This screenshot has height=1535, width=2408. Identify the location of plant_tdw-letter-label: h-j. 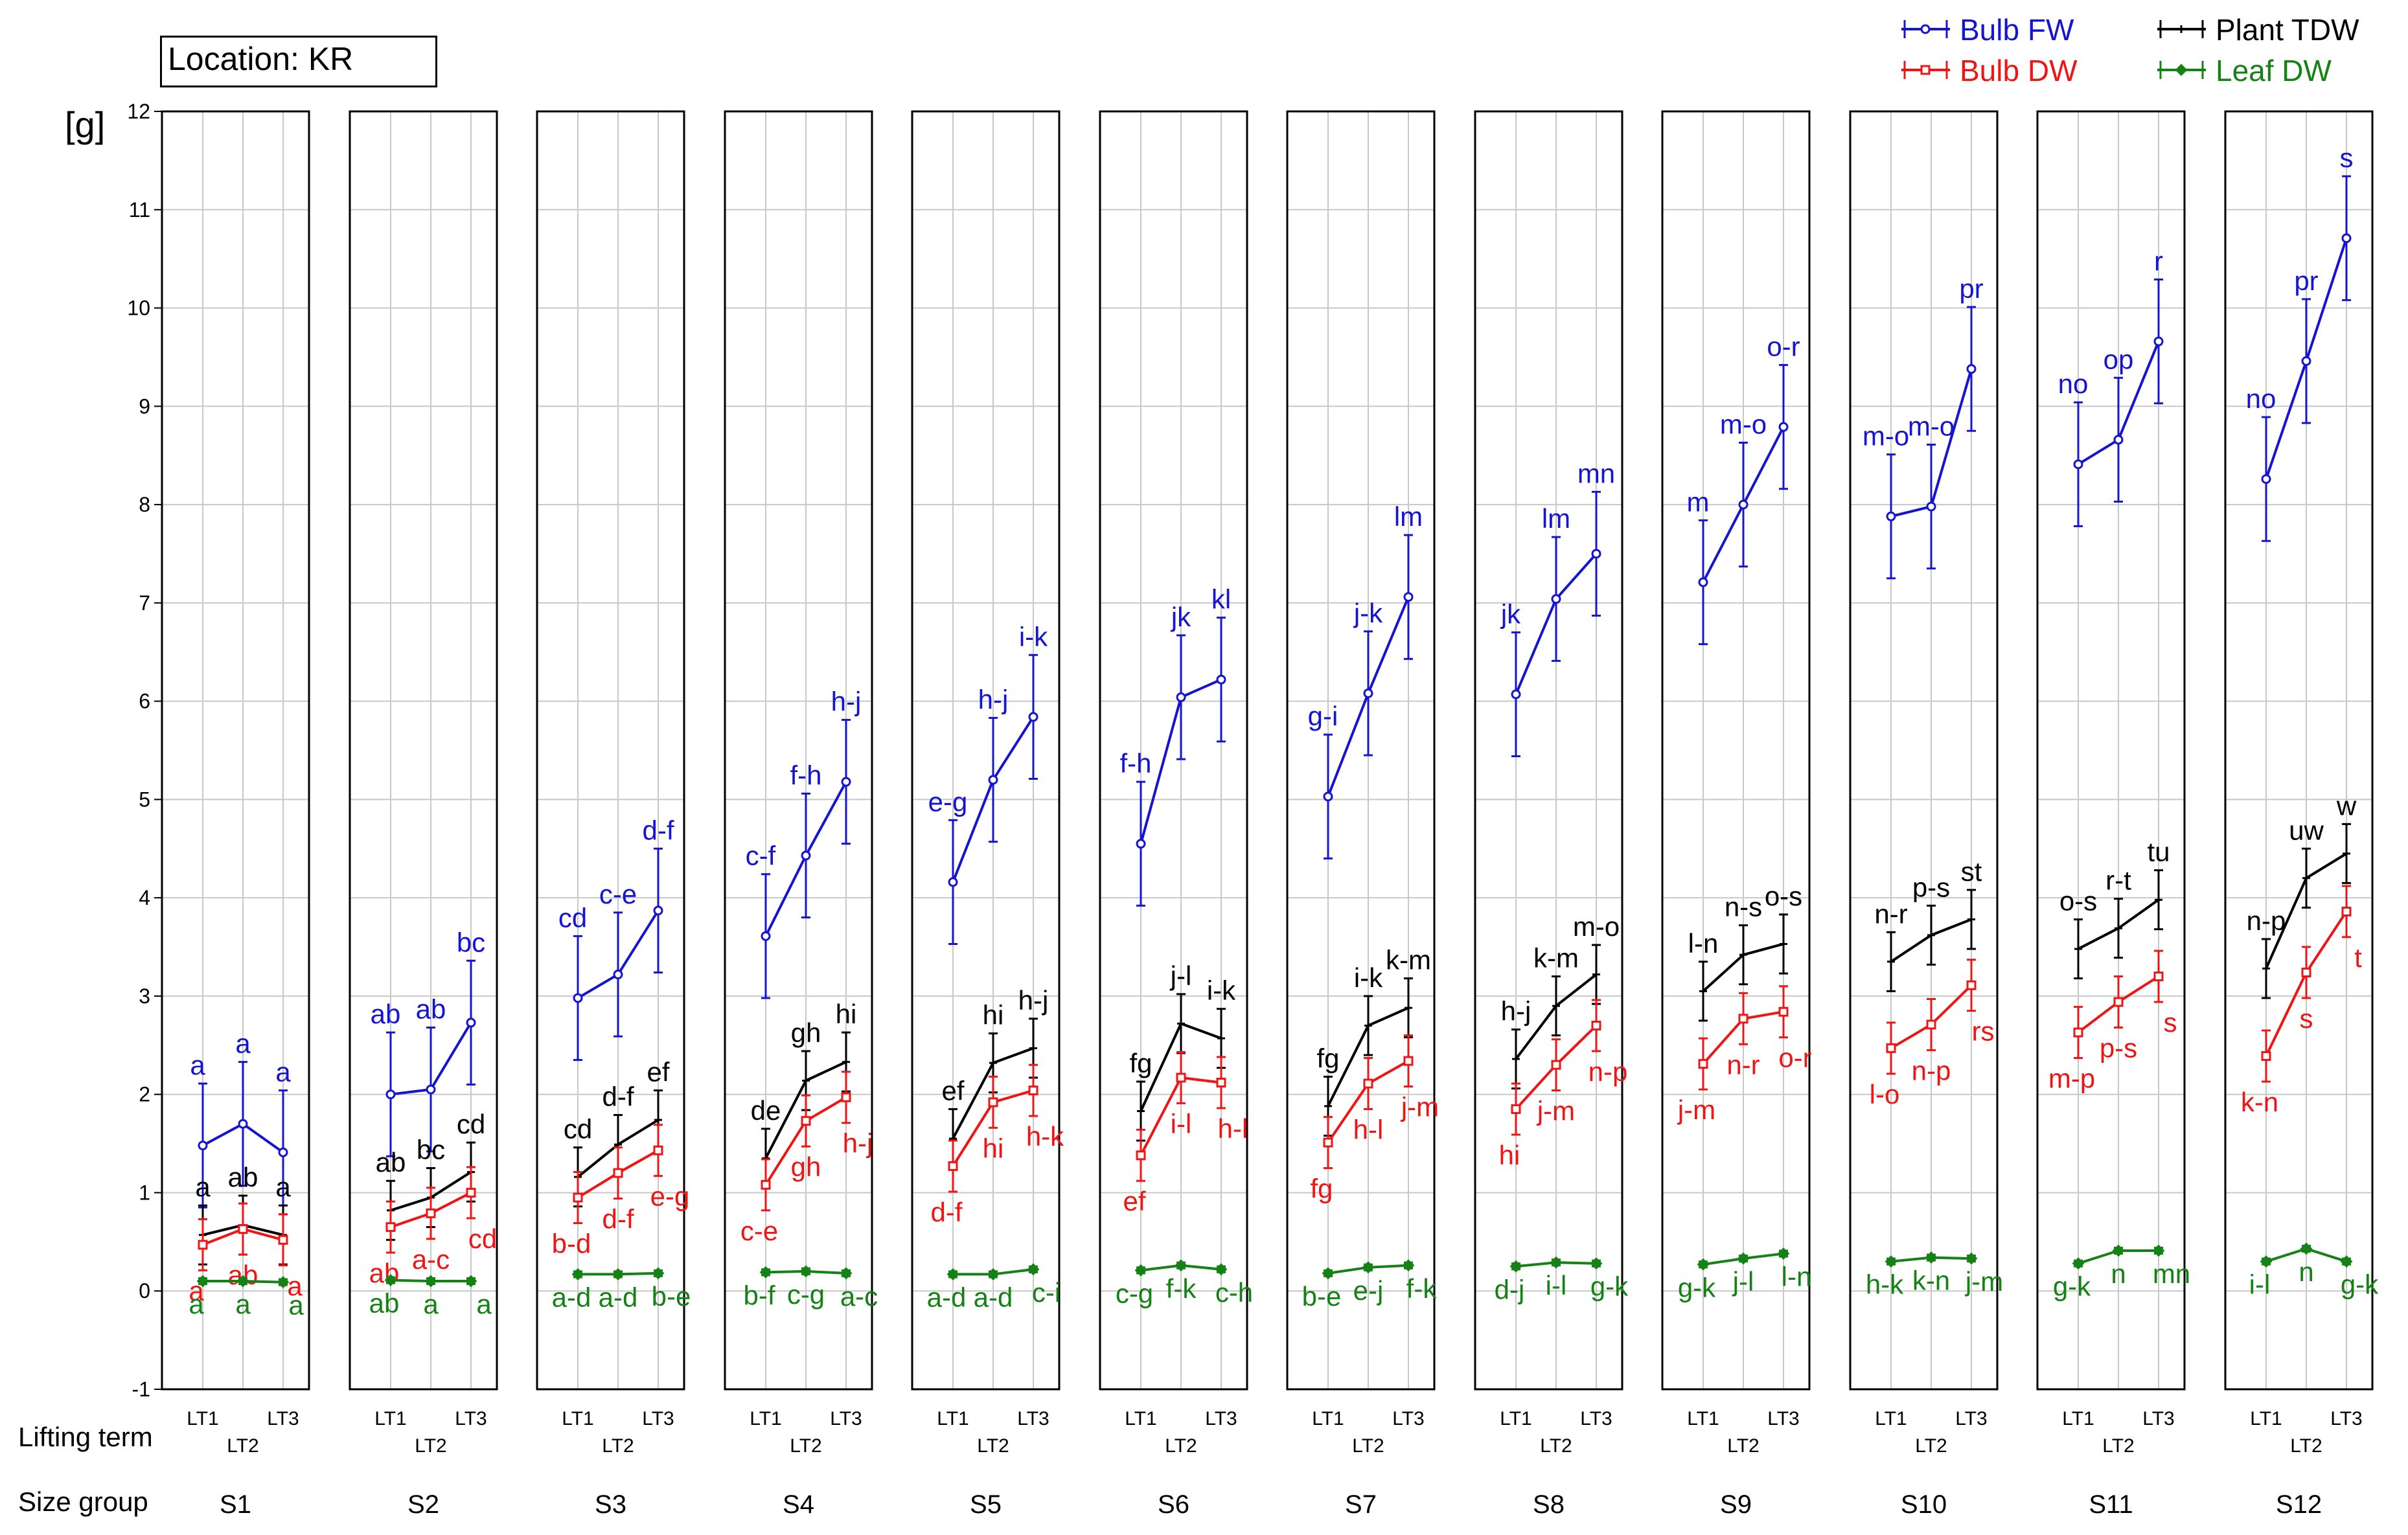
(1516, 1011).